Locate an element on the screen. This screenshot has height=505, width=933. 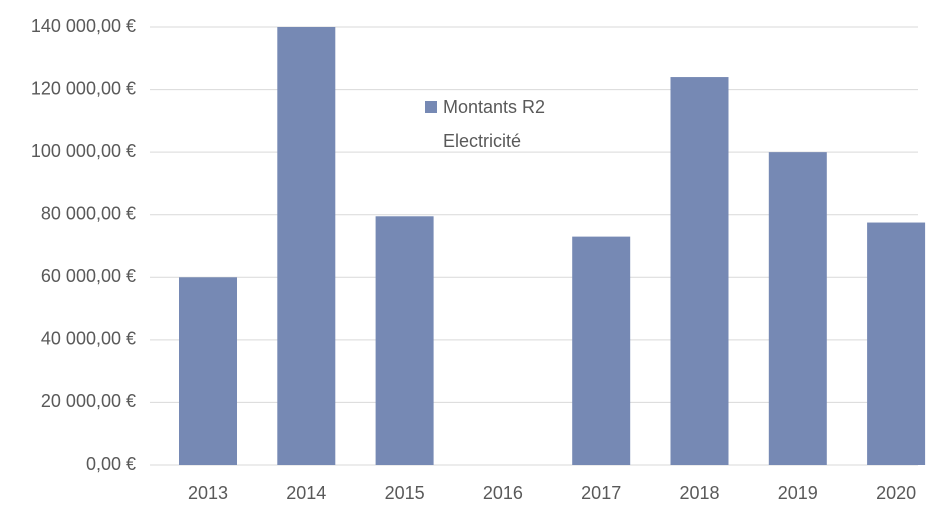
x-tick-label: 2014 is located at coordinates (306, 493).